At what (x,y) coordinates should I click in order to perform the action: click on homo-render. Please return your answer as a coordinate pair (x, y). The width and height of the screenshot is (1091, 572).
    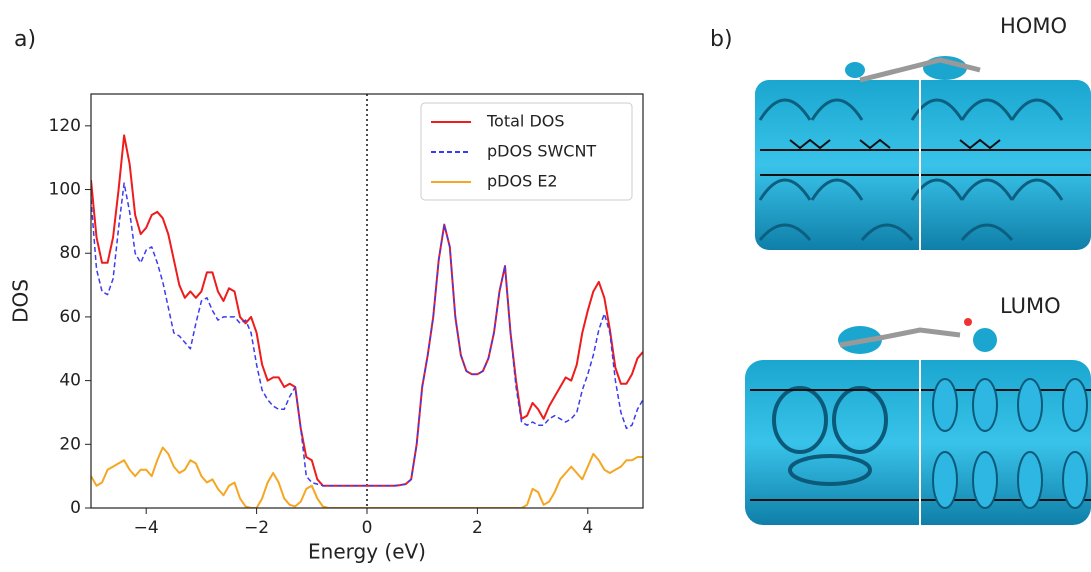
    Looking at the image, I should click on (923, 153).